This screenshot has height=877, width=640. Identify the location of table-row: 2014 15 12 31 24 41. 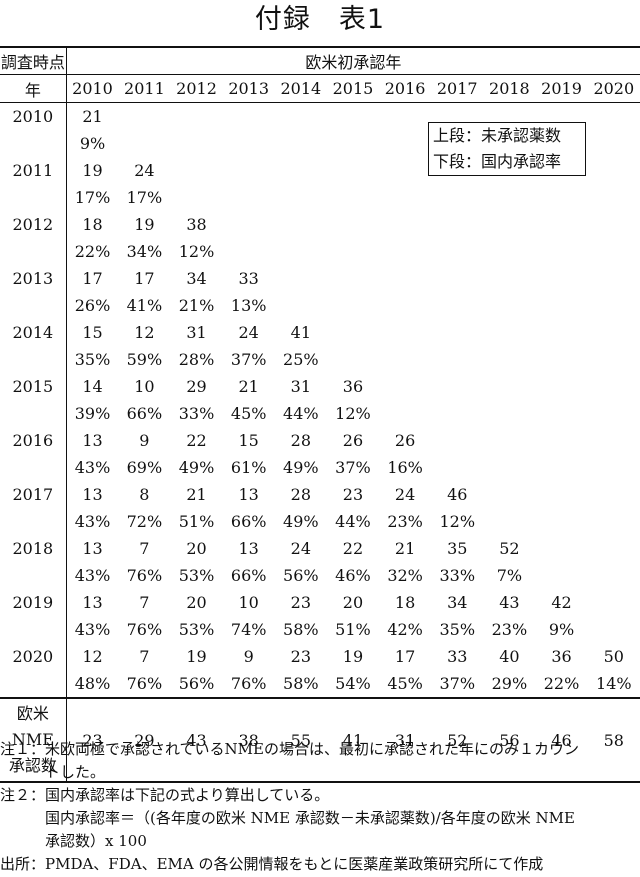
(320, 332).